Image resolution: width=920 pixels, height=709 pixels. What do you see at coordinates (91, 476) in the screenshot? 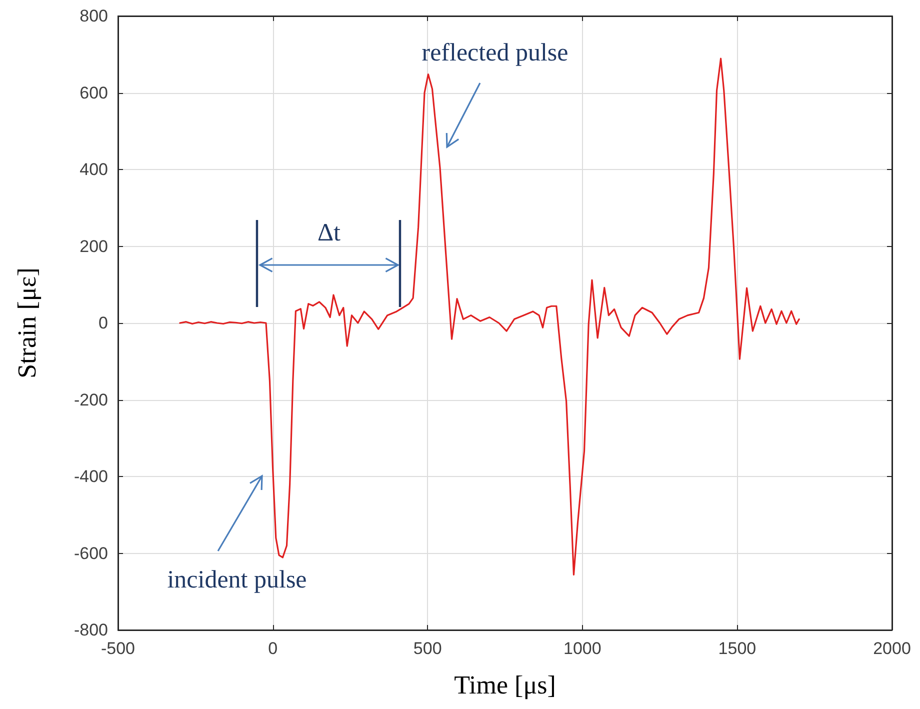
I see `y-tick-label: -400` at bounding box center [91, 476].